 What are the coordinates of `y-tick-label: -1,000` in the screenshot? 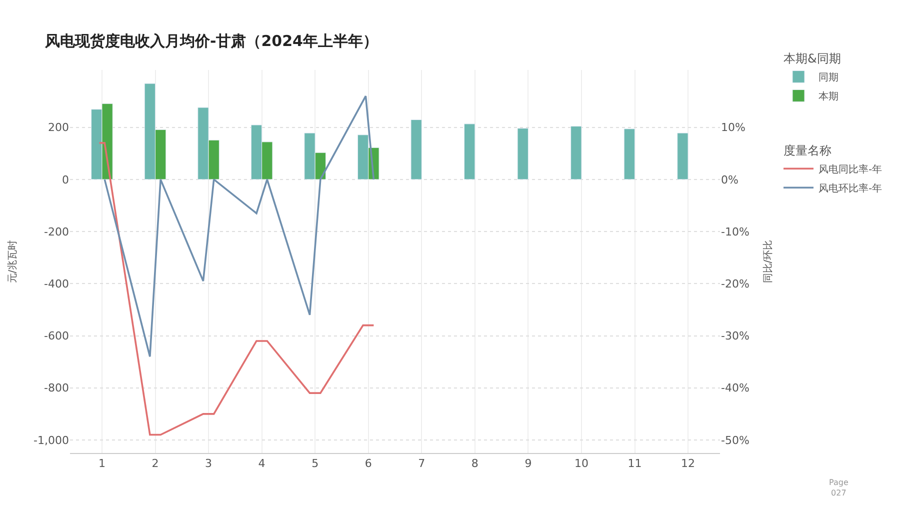 It's located at (51, 440).